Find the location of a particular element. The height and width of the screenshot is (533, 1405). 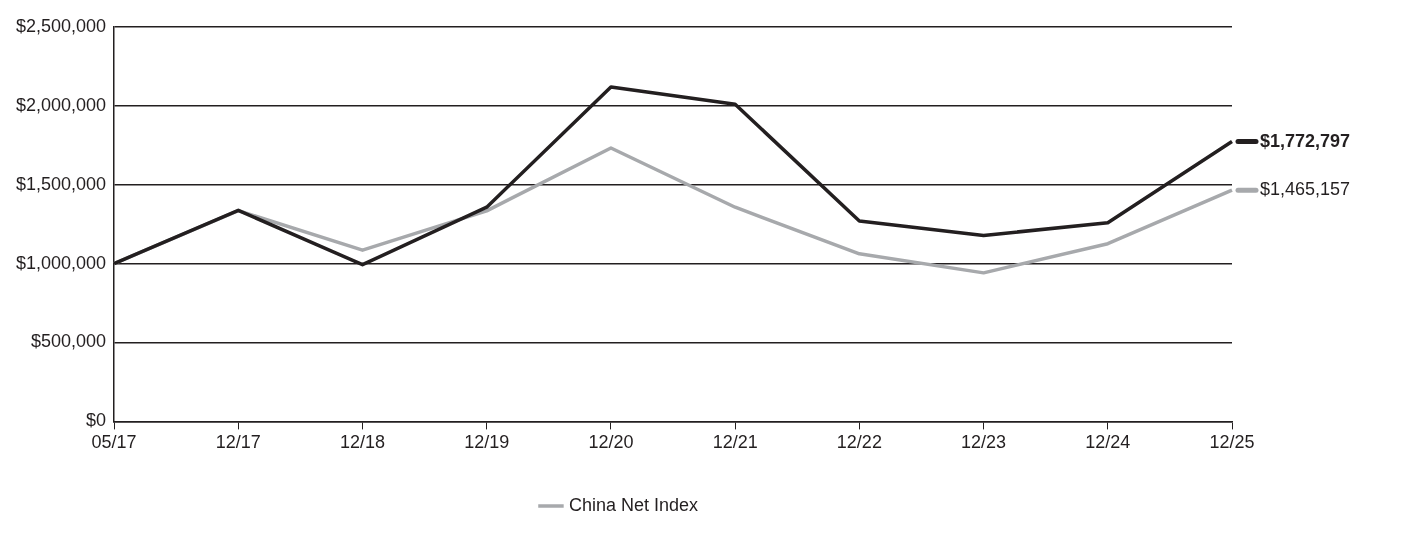

x-tick-label: 12/20 is located at coordinates (611, 442).